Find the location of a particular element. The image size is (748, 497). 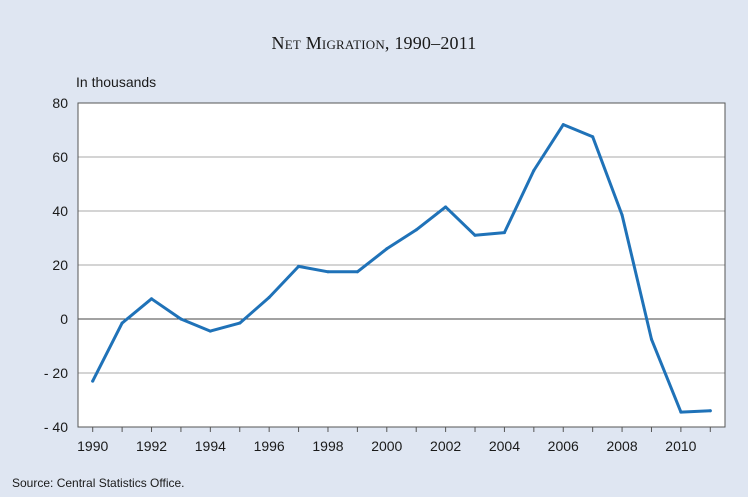

y-tick-label: 60 is located at coordinates (60, 157).